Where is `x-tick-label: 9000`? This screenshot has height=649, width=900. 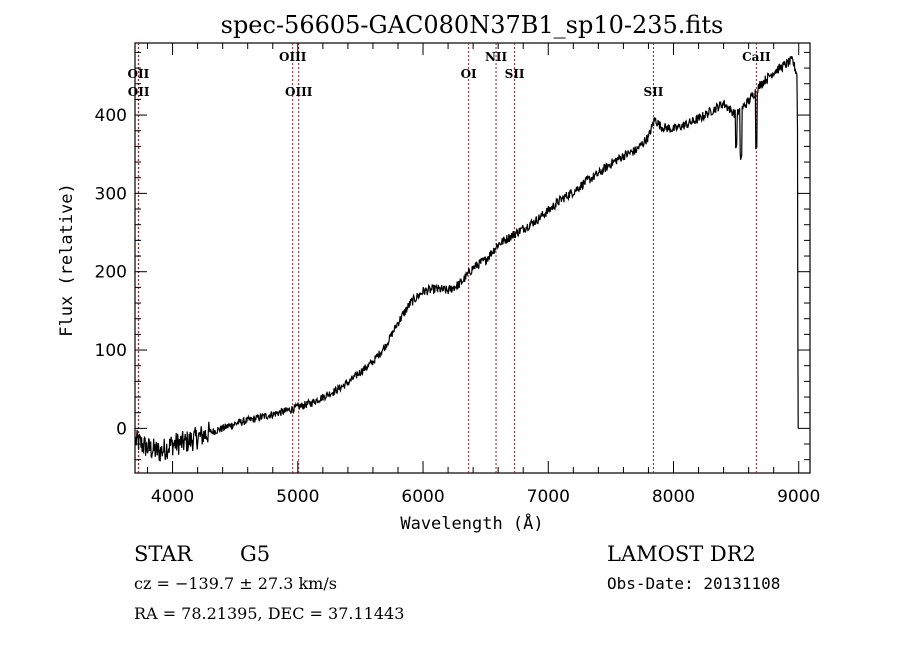
x-tick-label: 9000 is located at coordinates (798, 497).